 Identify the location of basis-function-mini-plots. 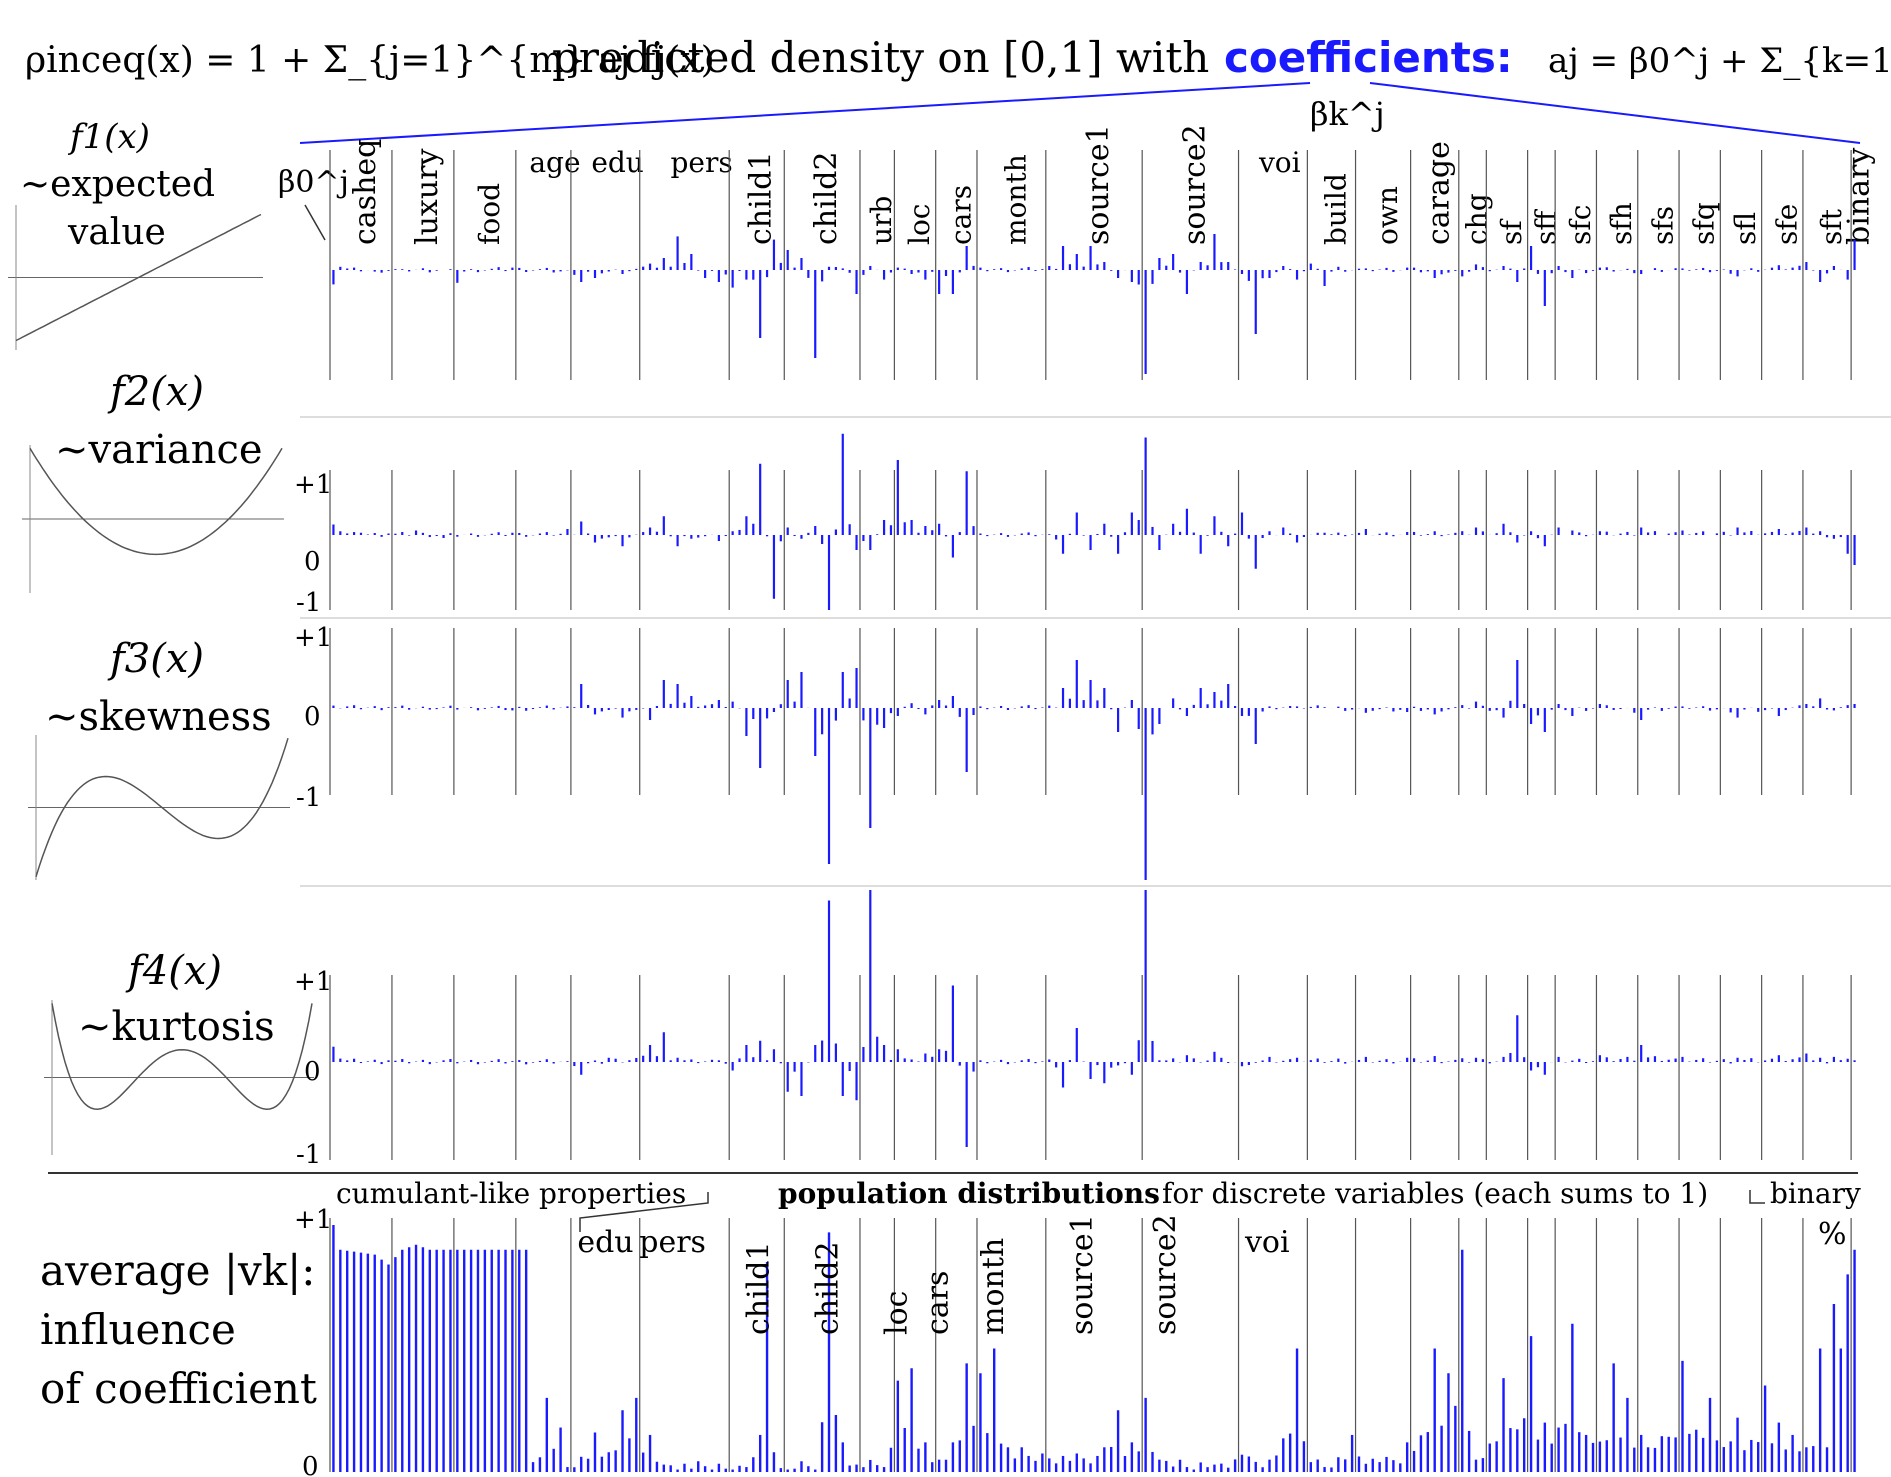
(161, 680).